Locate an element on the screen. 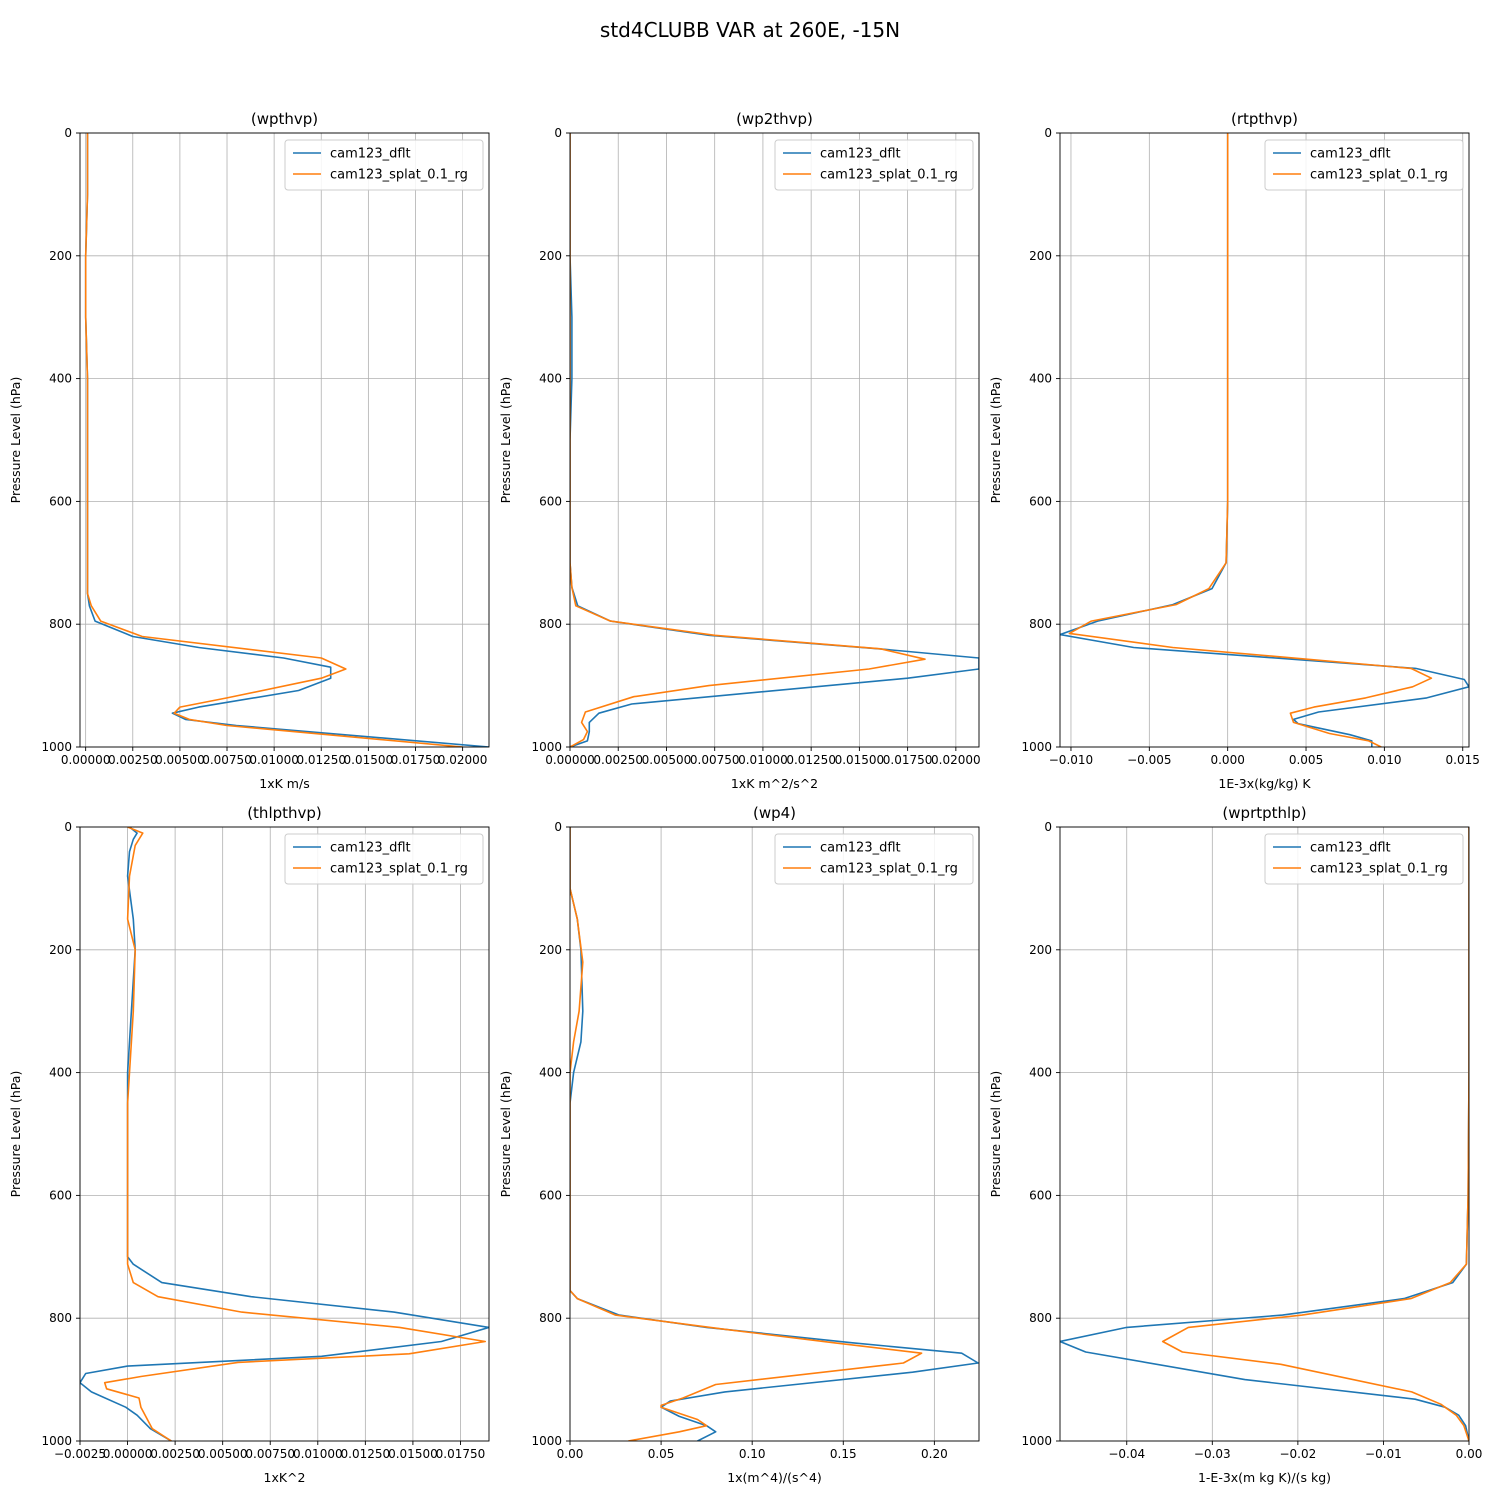  panel-title: (wpthvp) is located at coordinates (284, 119).